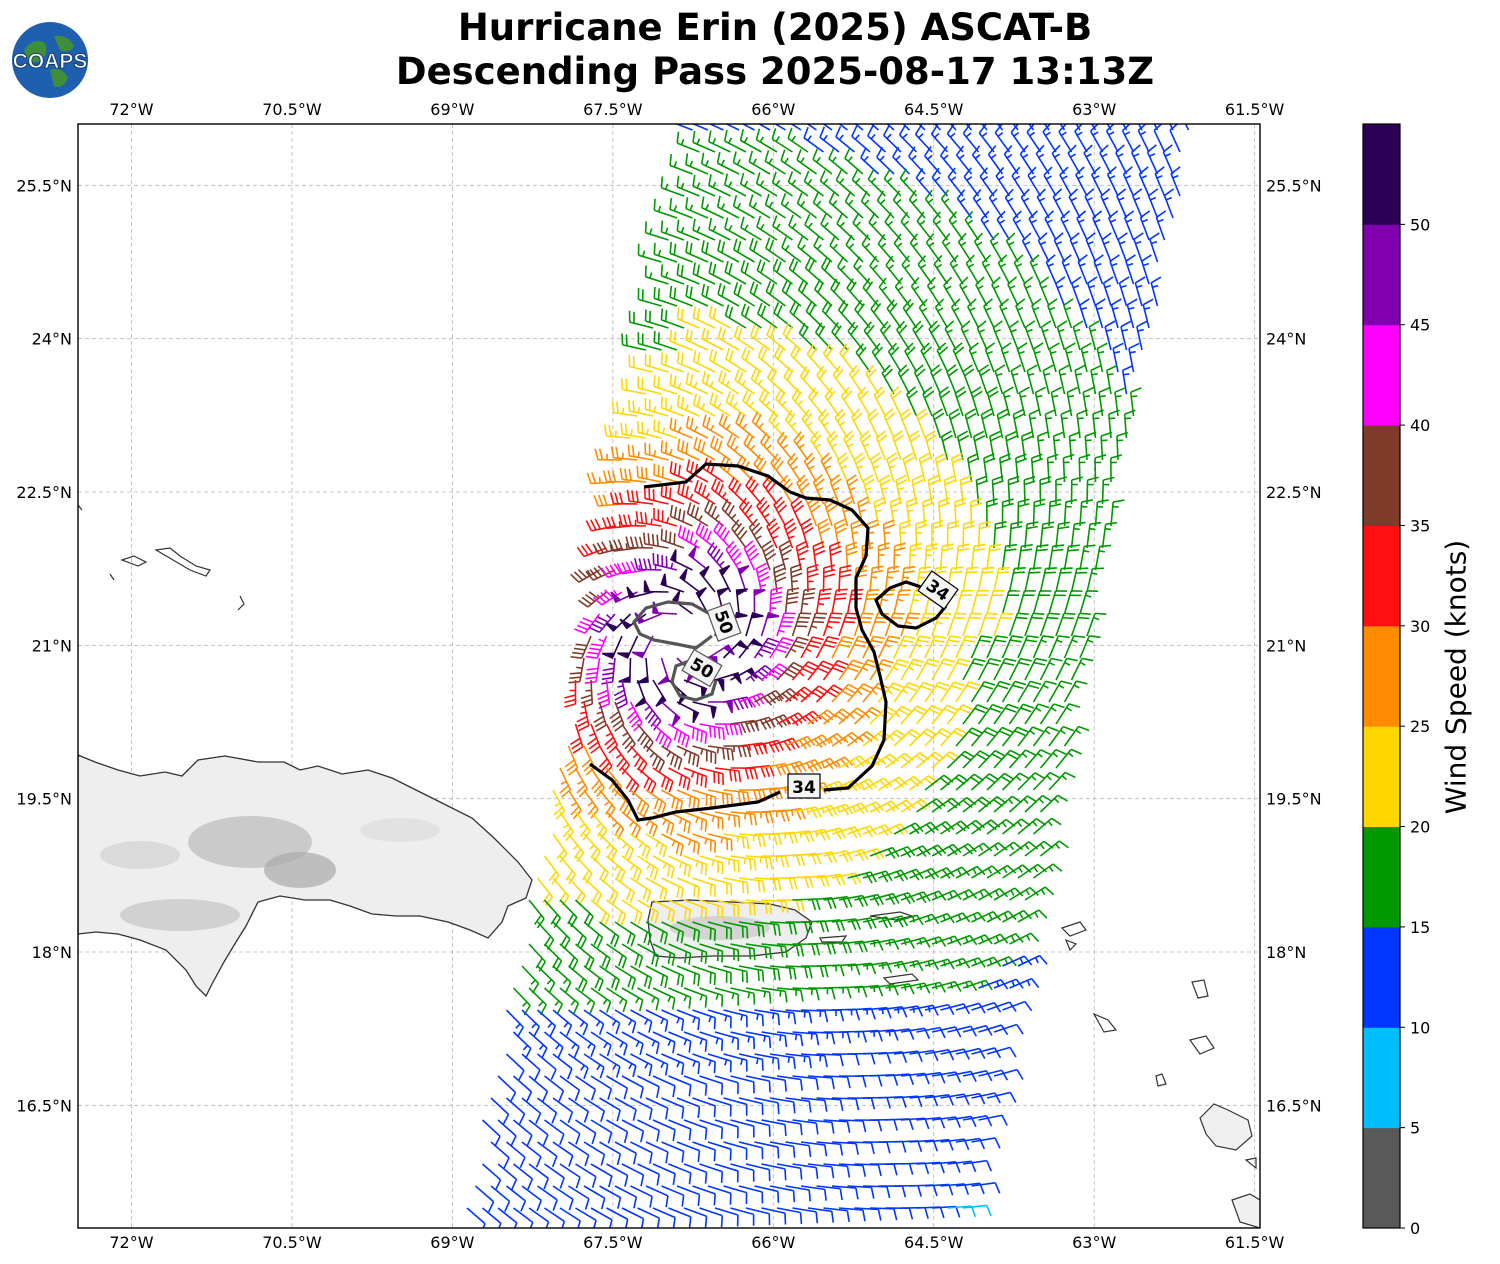  I want to click on colorbar-tick-label: 5, so click(1415, 1128).